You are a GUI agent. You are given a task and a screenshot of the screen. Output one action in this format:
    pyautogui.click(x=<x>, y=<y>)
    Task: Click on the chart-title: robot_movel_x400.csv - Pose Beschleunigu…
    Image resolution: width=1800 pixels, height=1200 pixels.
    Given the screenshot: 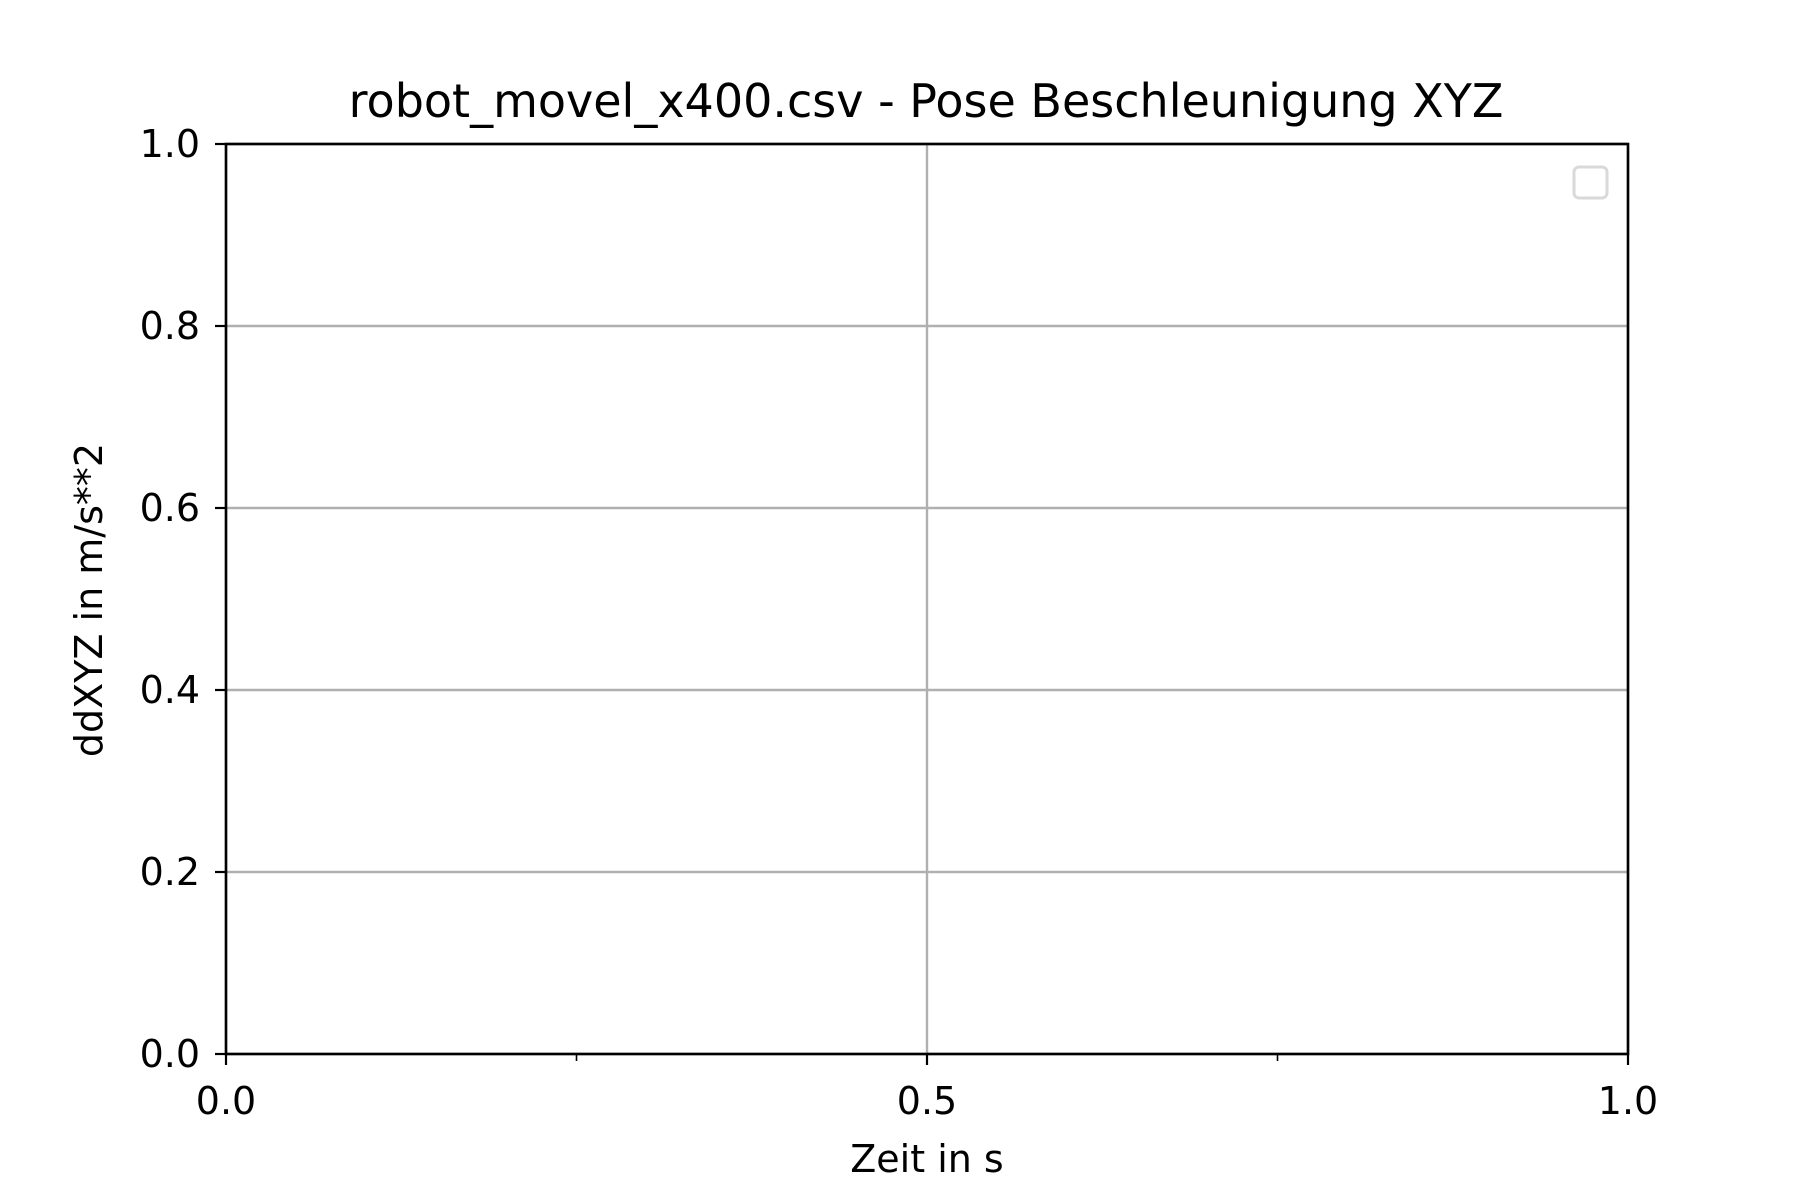 What is the action you would take?
    pyautogui.click(x=926, y=101)
    